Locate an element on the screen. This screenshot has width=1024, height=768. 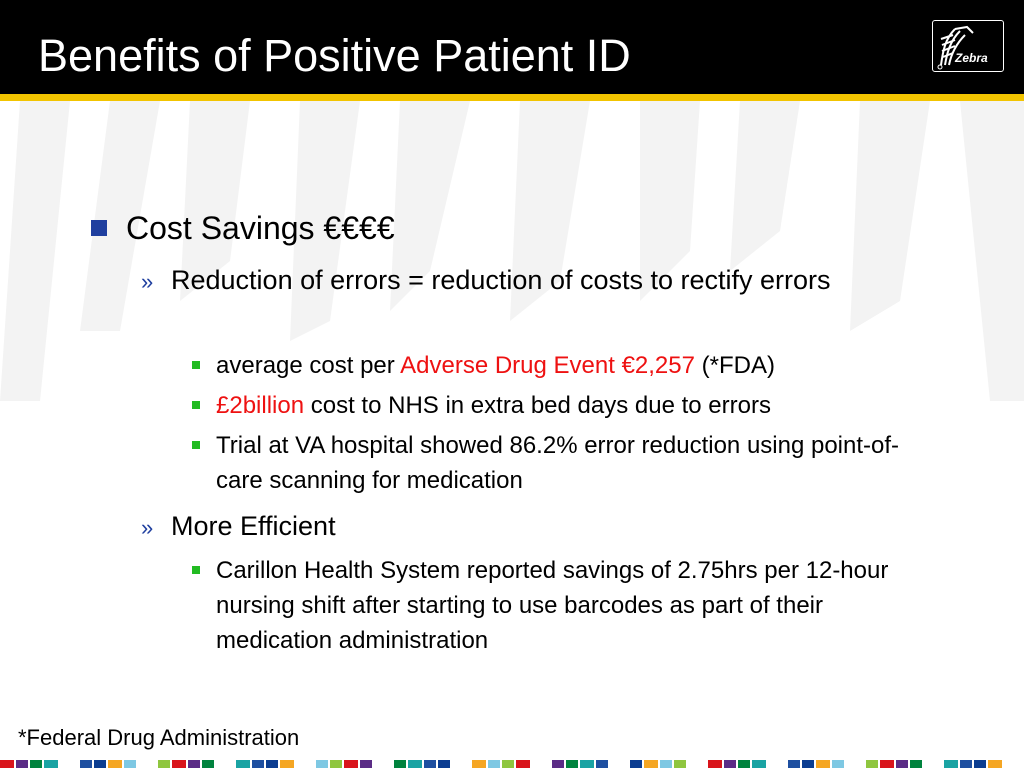
zebra-logo: Zebra is located at coordinates (968, 46).